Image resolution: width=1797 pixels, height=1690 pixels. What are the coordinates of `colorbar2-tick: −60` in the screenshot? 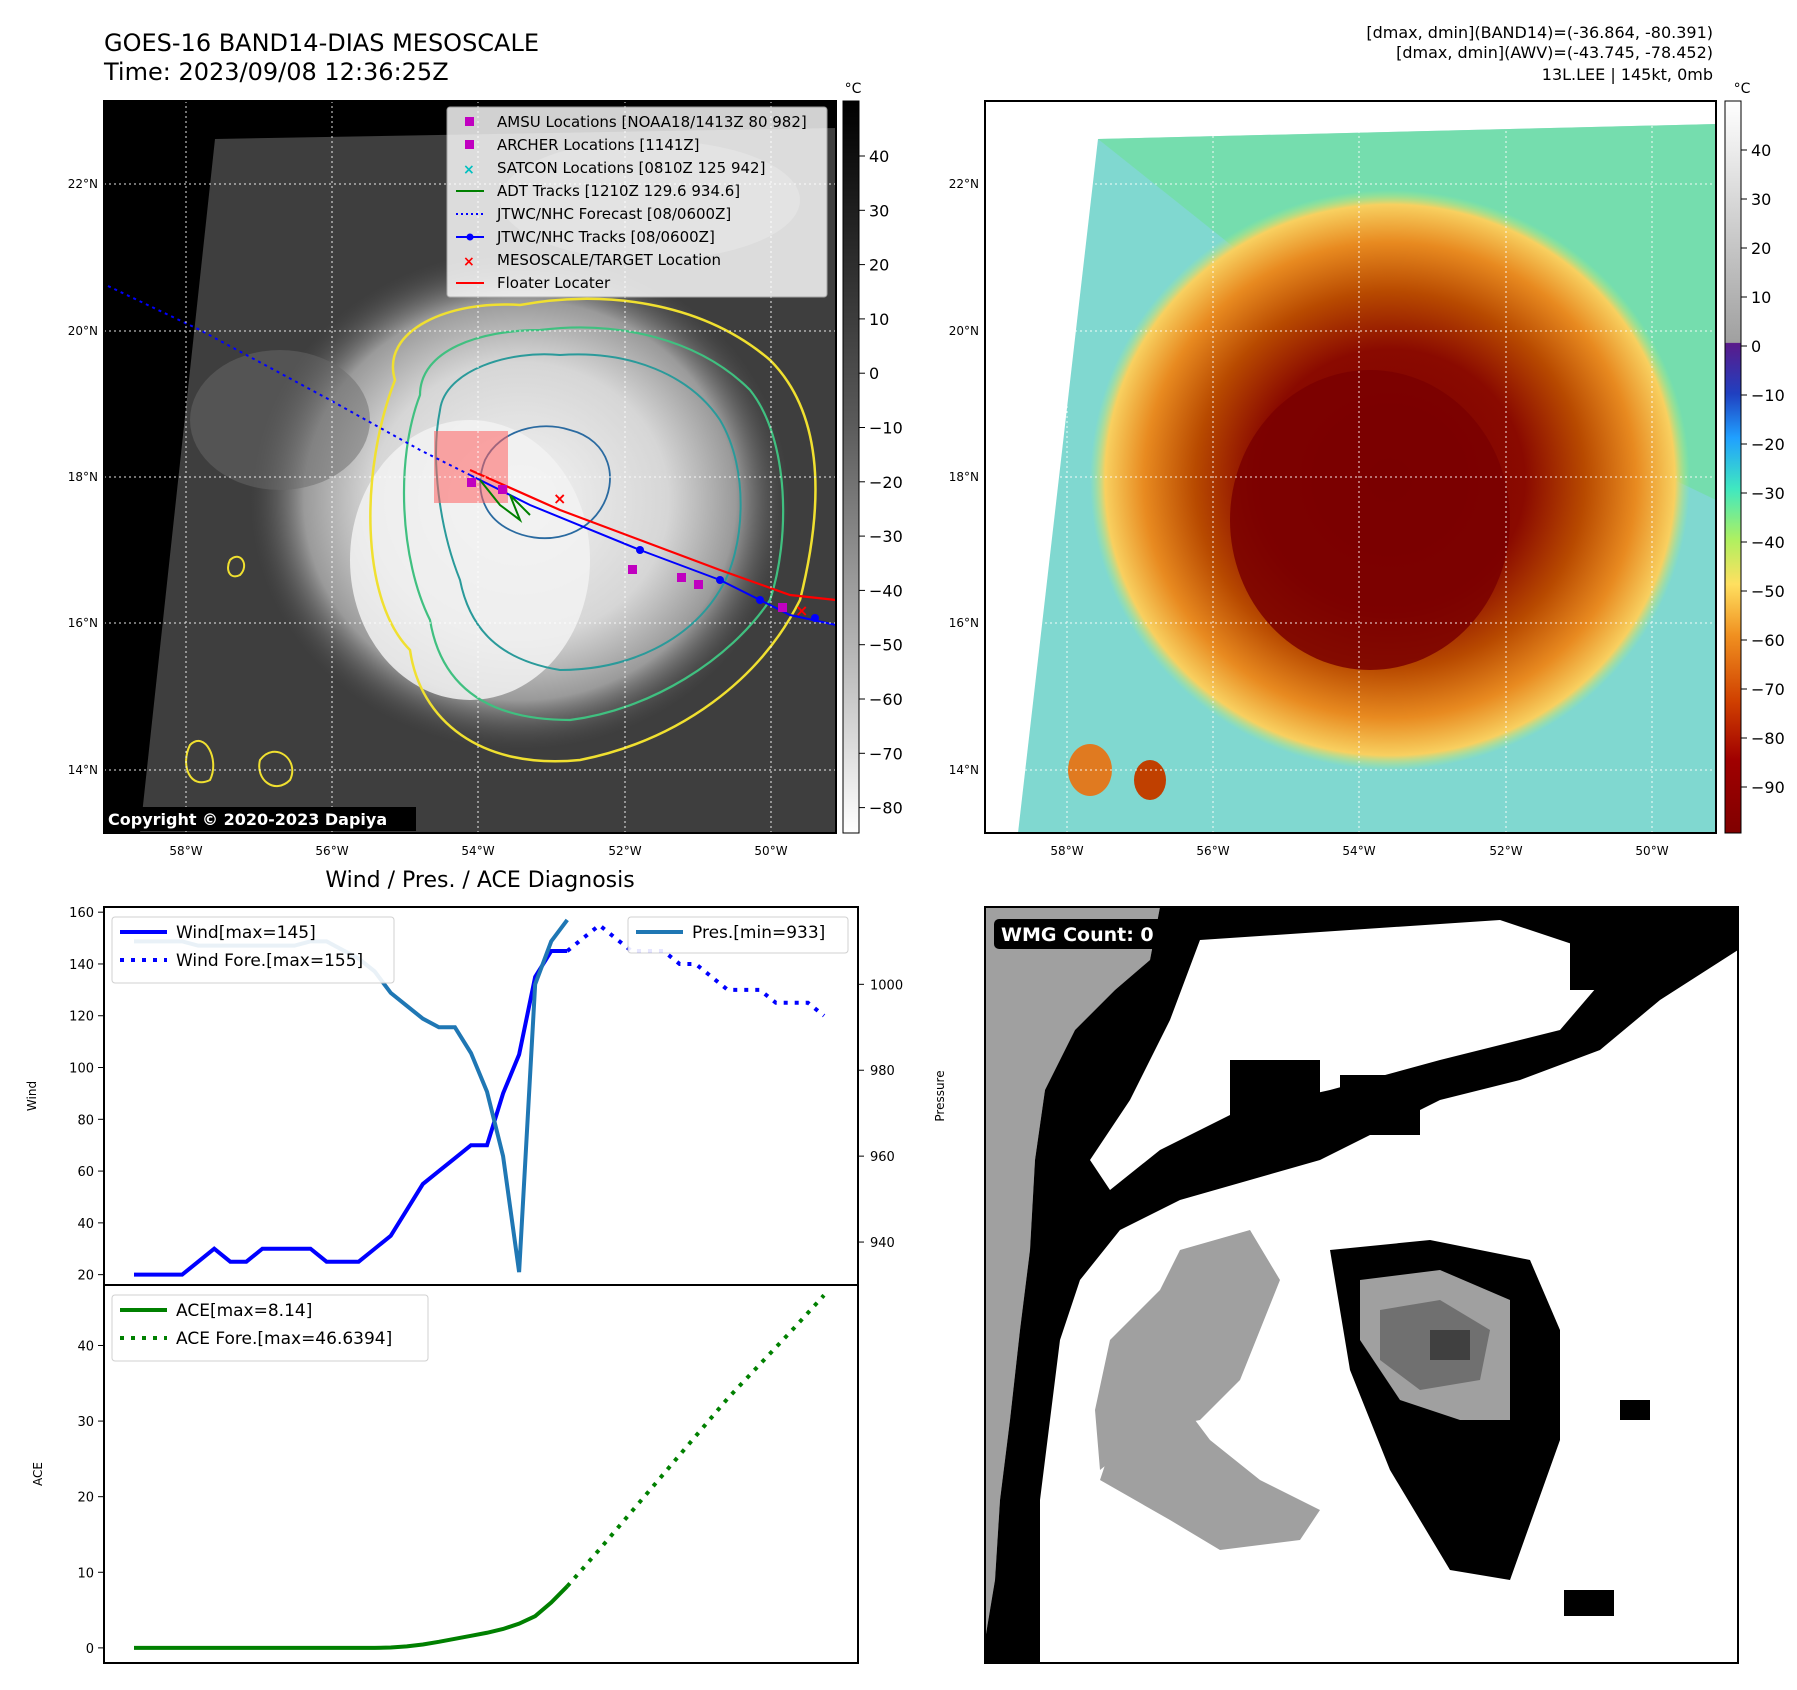 It's located at (1768, 640).